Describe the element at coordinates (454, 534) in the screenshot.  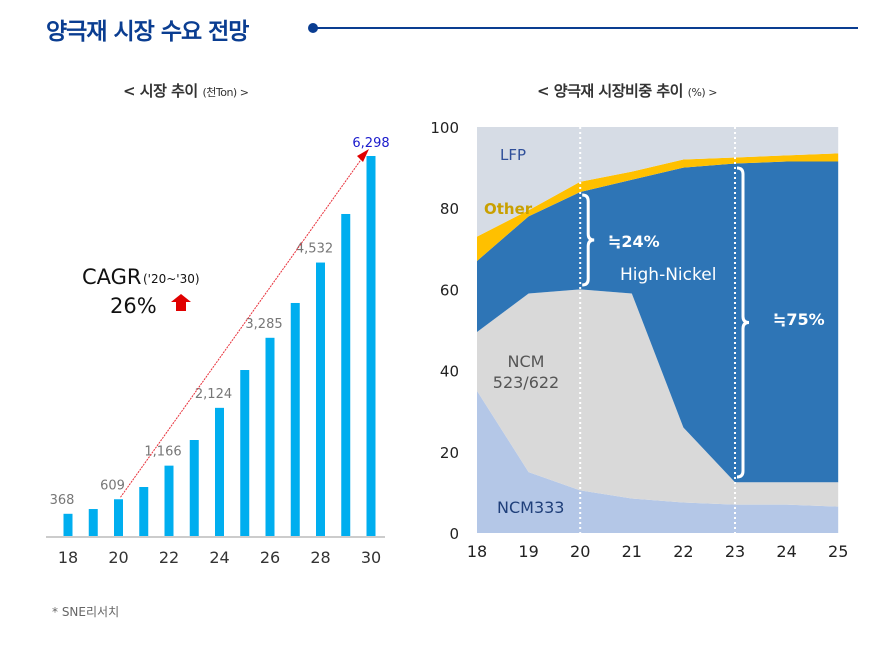
I see `y-tick-0: 0` at that location.